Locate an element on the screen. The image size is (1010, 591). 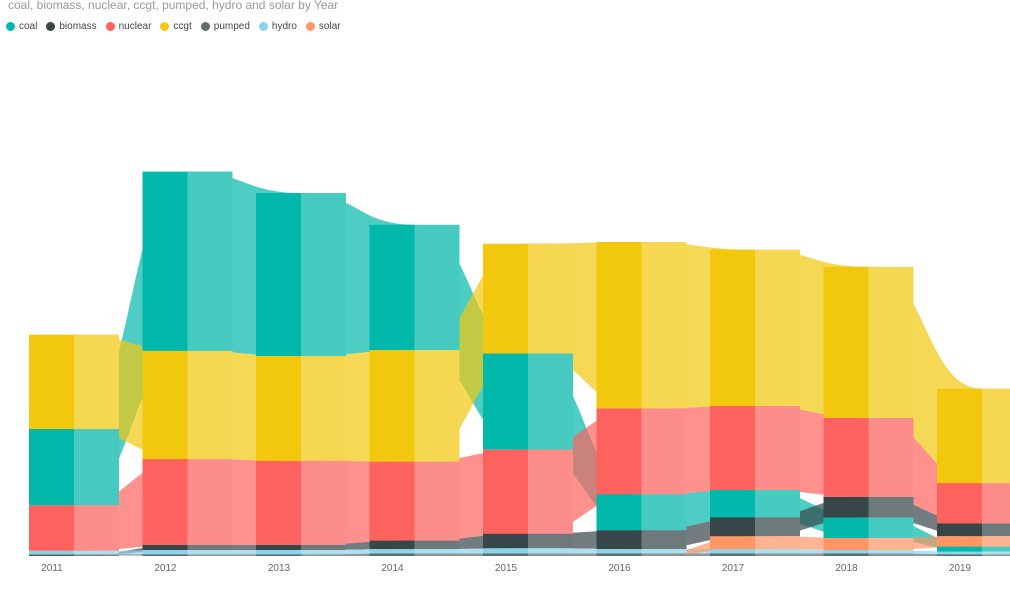
bar-hydro-2011 is located at coordinates (74, 552).